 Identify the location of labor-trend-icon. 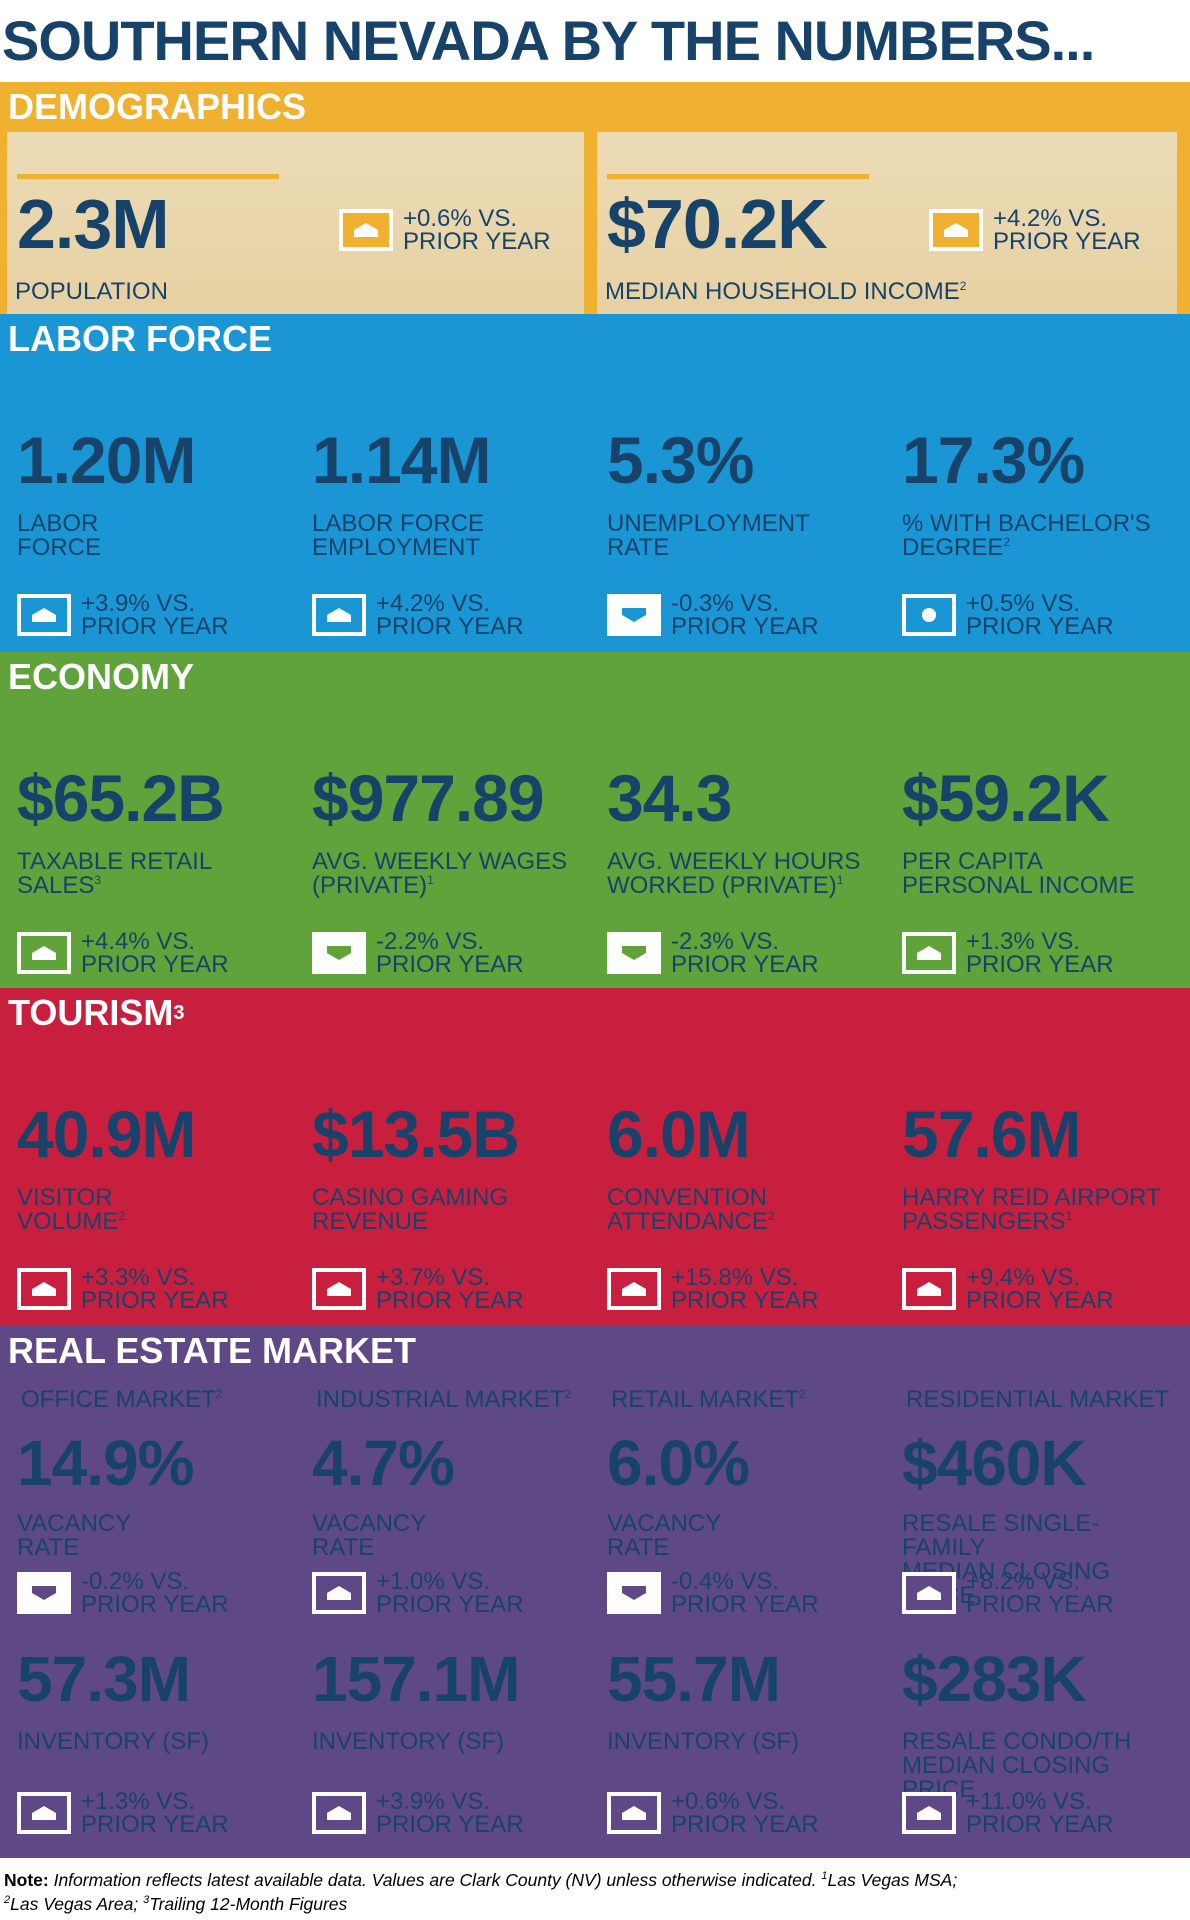
(929, 615).